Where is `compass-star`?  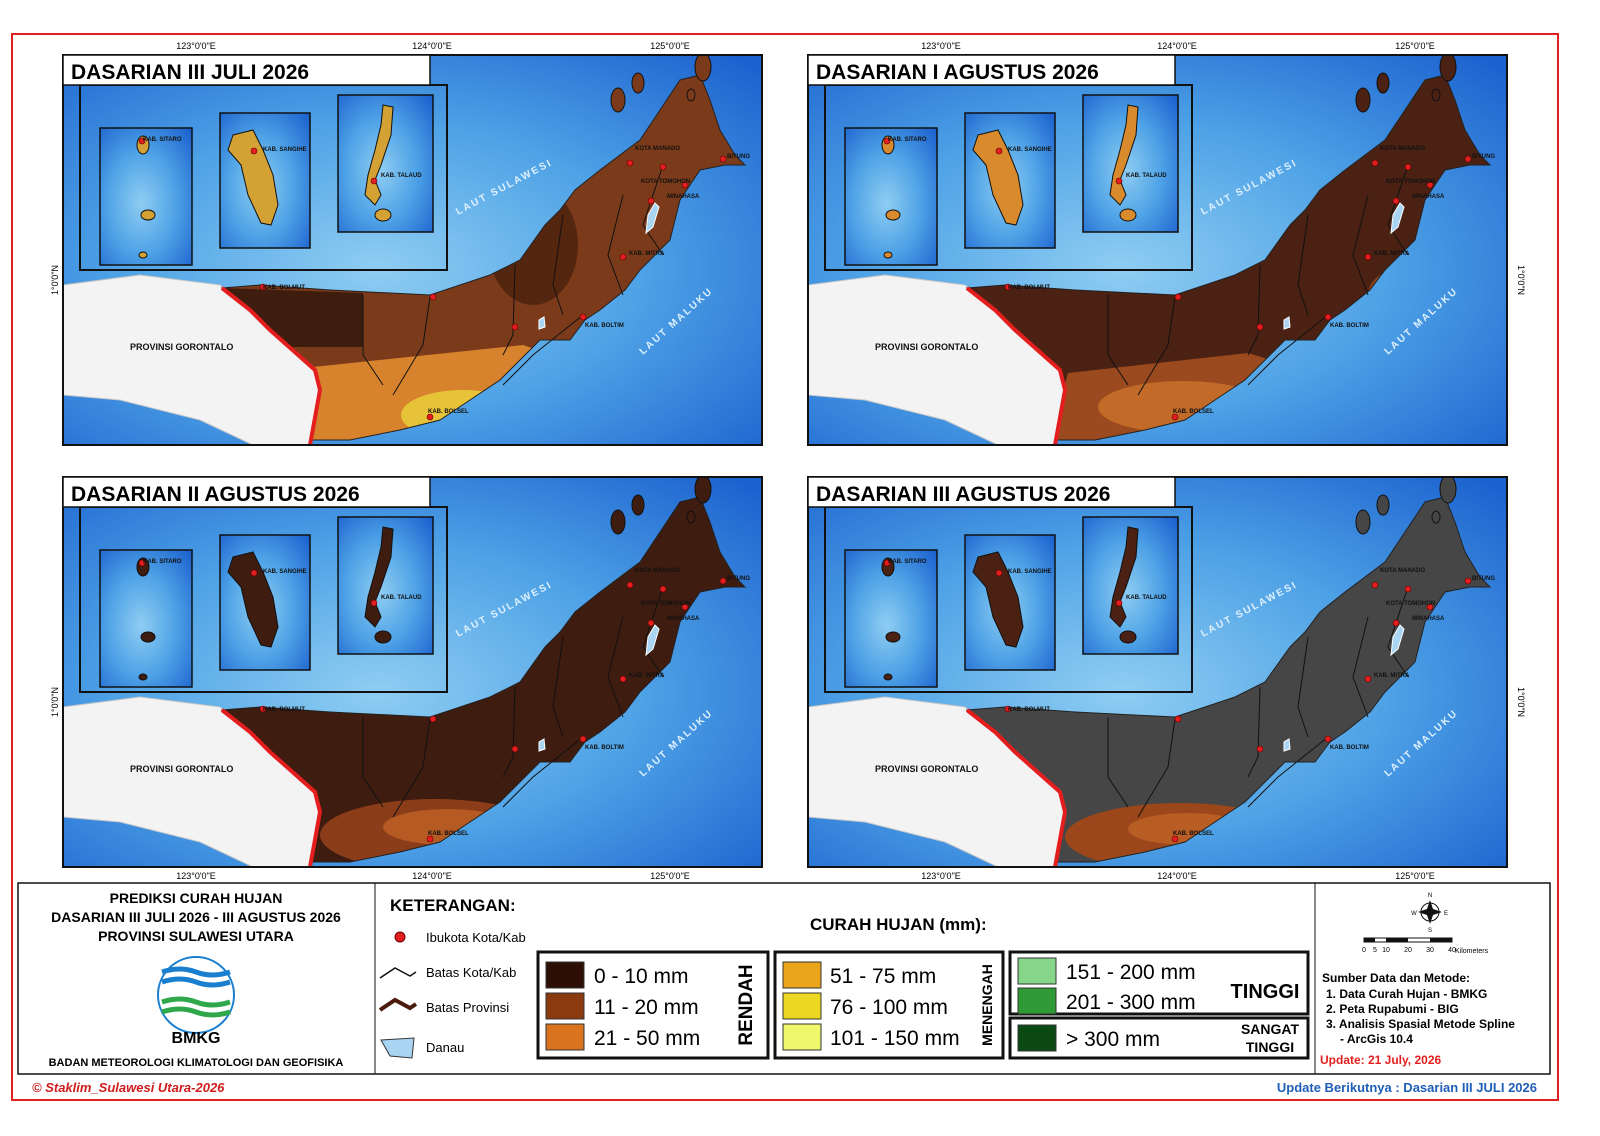
compass-star is located at coordinates (1430, 912).